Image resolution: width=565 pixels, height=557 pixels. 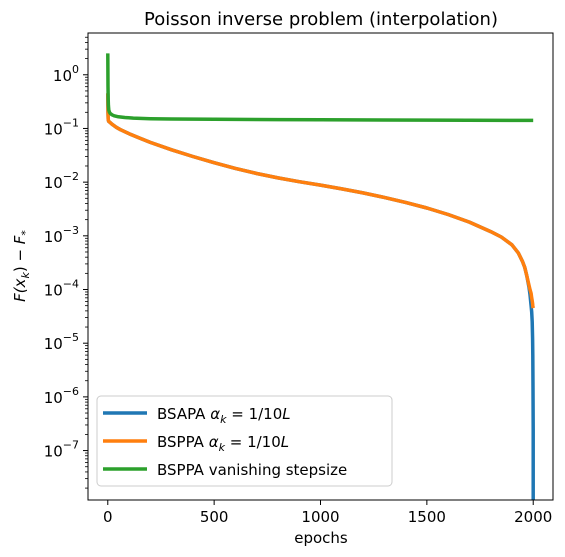 I want to click on y-tick-label: 10⁻⁵, so click(x=61, y=342).